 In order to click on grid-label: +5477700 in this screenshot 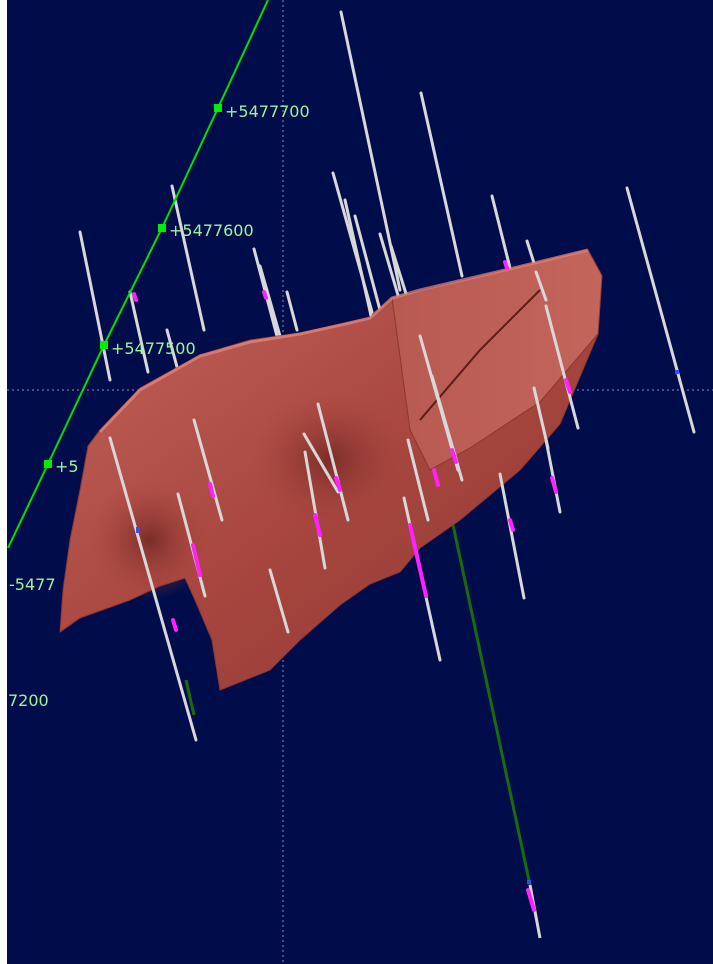, I will do `click(267, 111)`.